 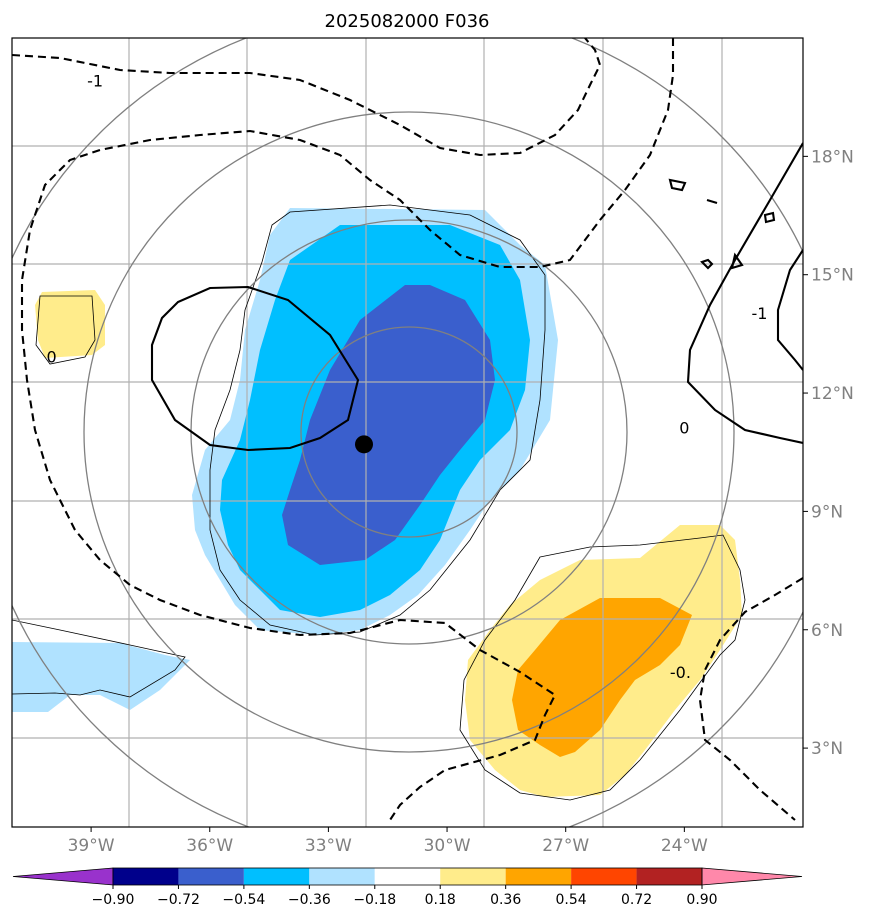 I want to click on storm-center-marker, so click(x=363, y=444).